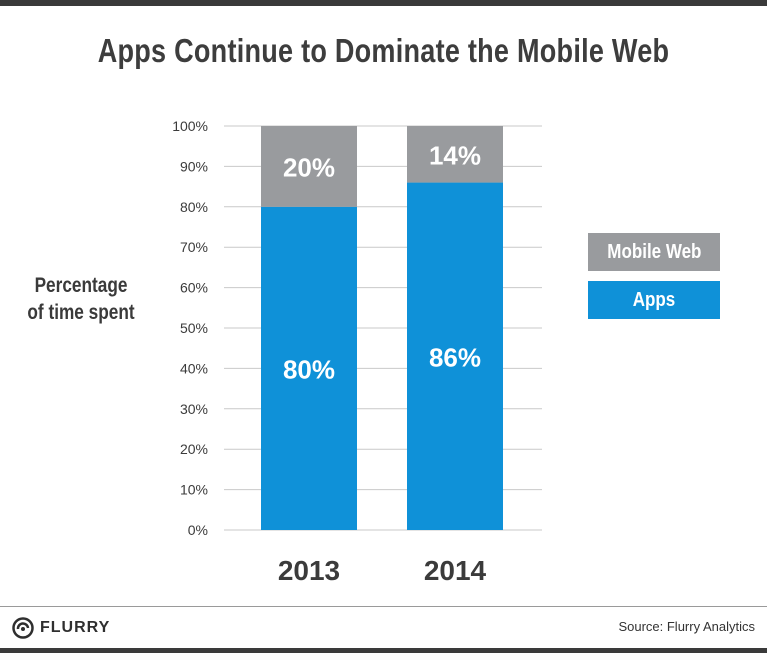 The height and width of the screenshot is (653, 767). I want to click on y-tick-labels: 0% 10% 20% 30% 40% 50% 60% 70% 80% 90% 100%, so click(190, 328).